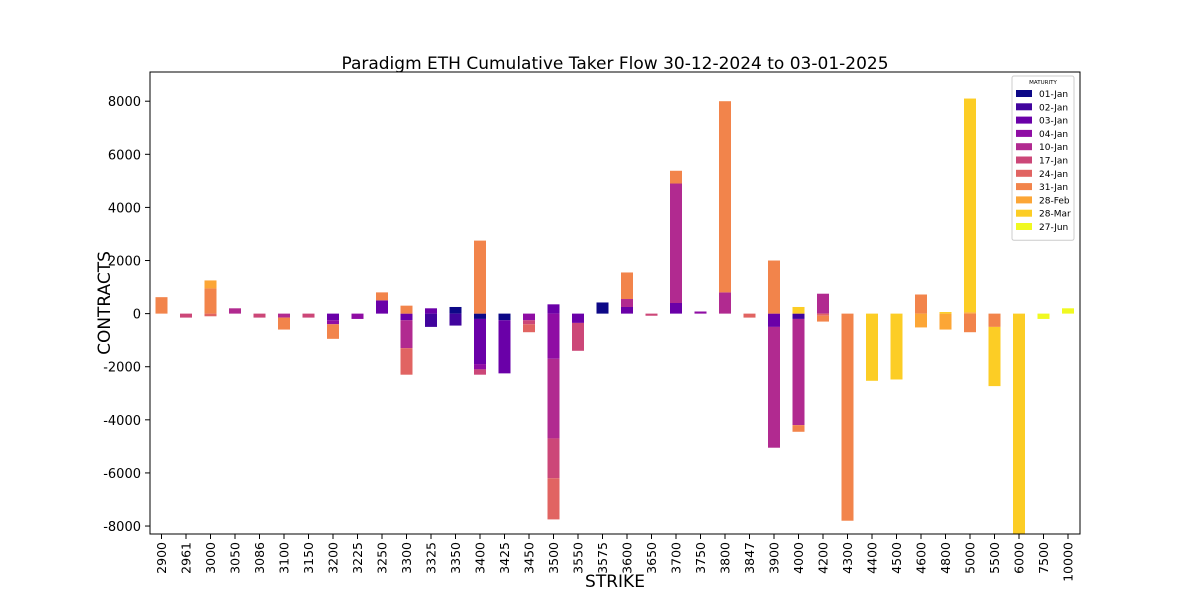 The image size is (1200, 604). Describe the element at coordinates (382, 558) in the screenshot. I see `x-tick-label: 3250` at that location.